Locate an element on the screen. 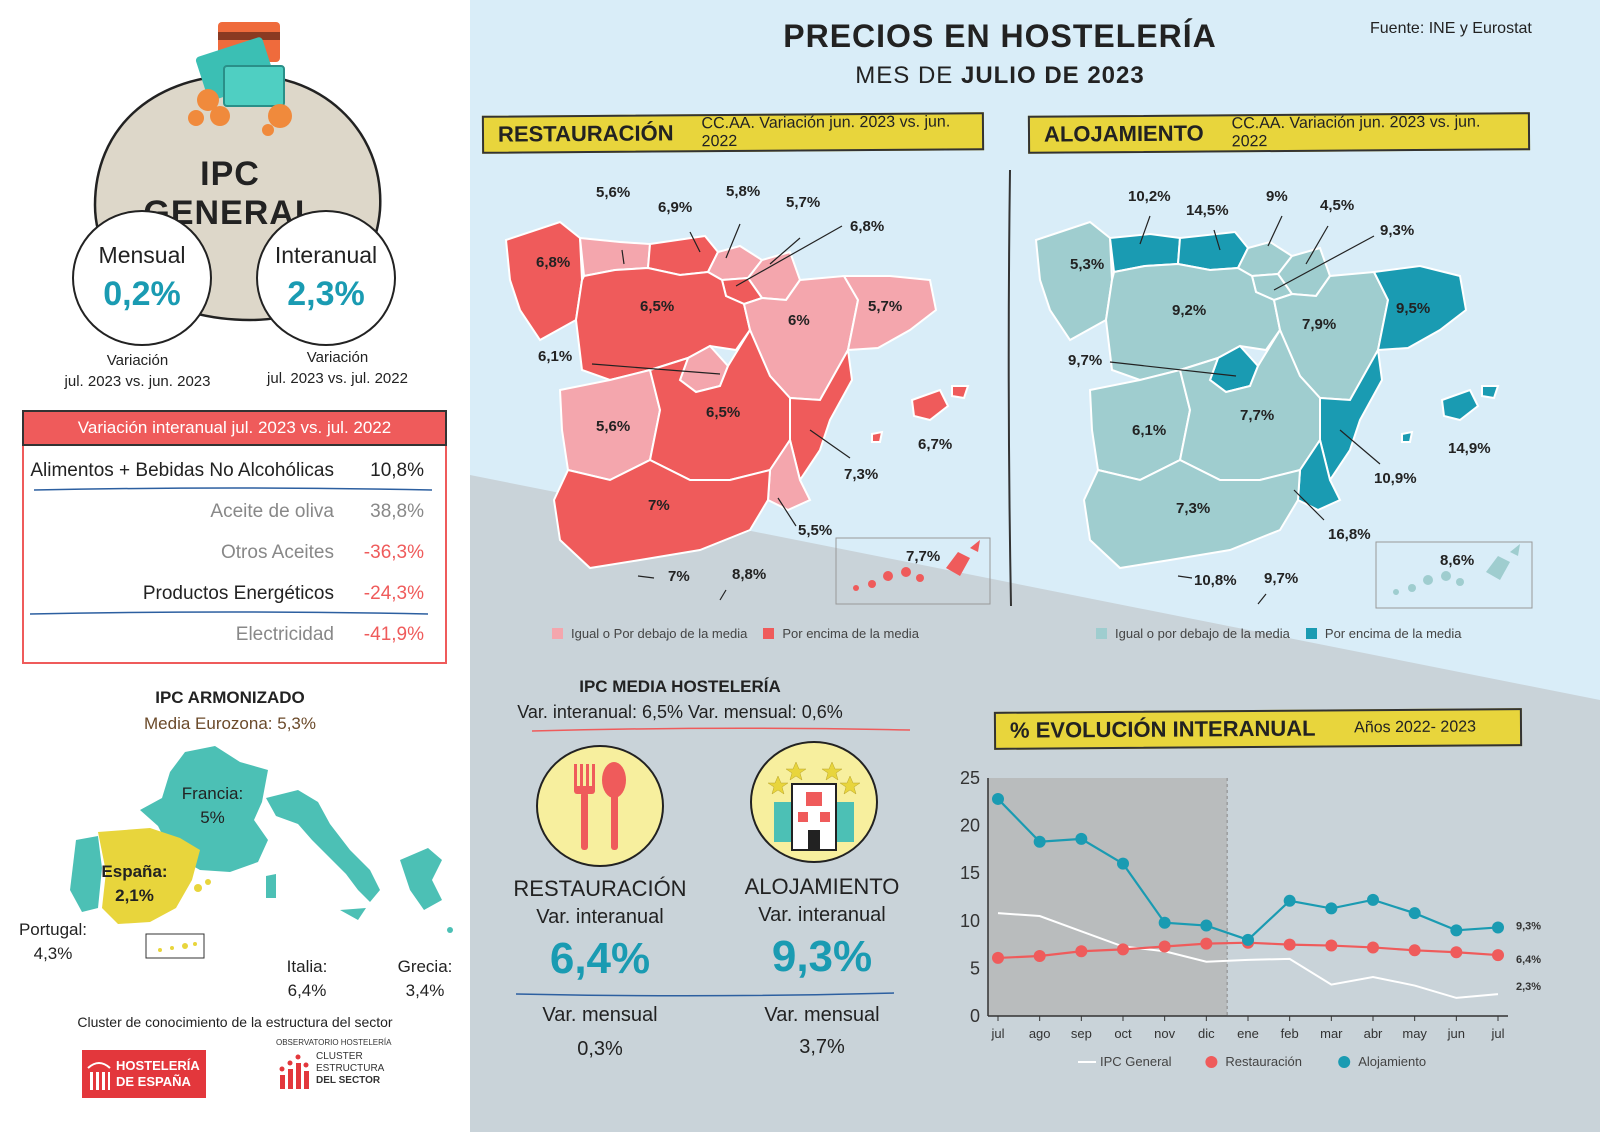 Image resolution: width=1600 pixels, height=1132 pixels. cantabria-region is located at coordinates (1213, 251).